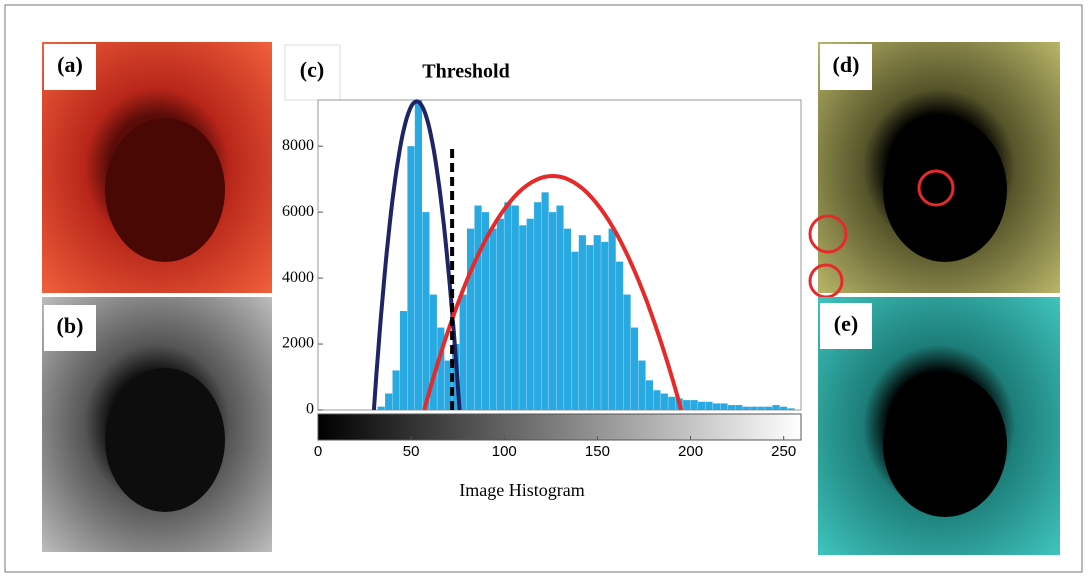 The width and height of the screenshot is (1088, 577). What do you see at coordinates (597, 451) in the screenshot?
I see `x-tick-label: 150` at bounding box center [597, 451].